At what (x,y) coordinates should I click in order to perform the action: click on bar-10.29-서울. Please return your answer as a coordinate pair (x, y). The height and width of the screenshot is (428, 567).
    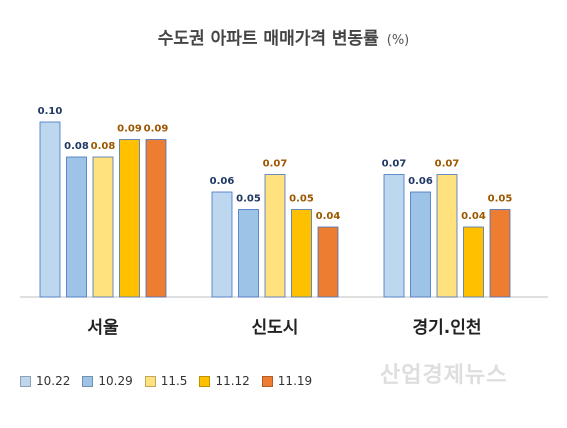
    Looking at the image, I should click on (76, 227).